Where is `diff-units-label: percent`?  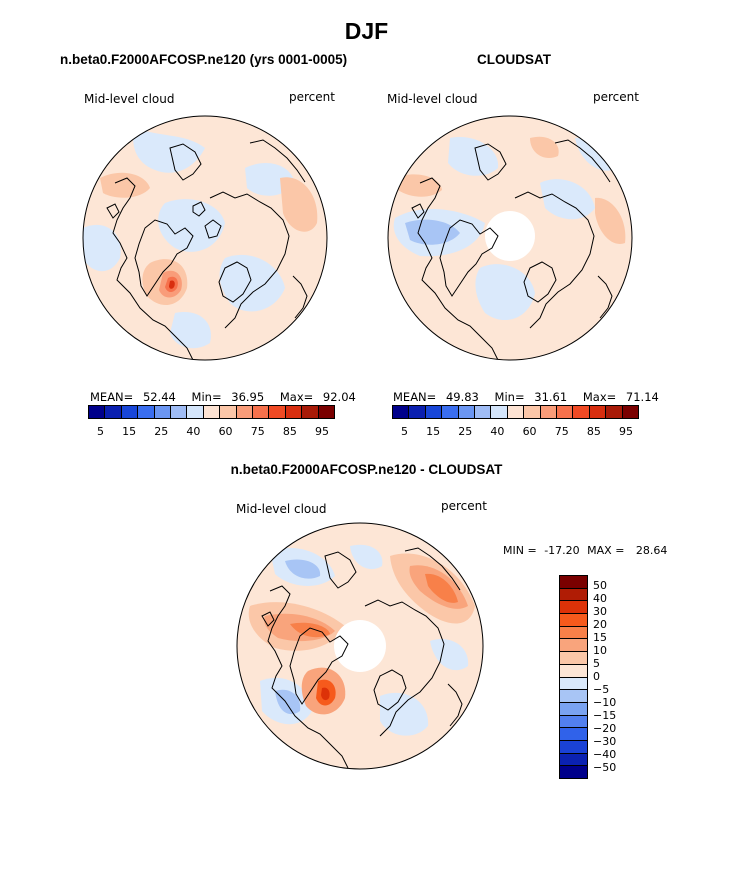 diff-units-label: percent is located at coordinates (464, 506).